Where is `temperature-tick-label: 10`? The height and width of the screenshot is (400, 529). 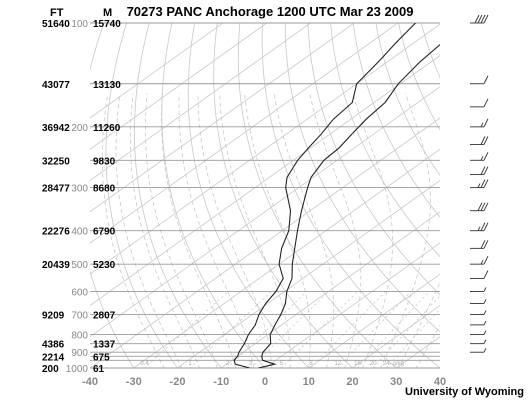
temperature-tick-label: 10 is located at coordinates (309, 382).